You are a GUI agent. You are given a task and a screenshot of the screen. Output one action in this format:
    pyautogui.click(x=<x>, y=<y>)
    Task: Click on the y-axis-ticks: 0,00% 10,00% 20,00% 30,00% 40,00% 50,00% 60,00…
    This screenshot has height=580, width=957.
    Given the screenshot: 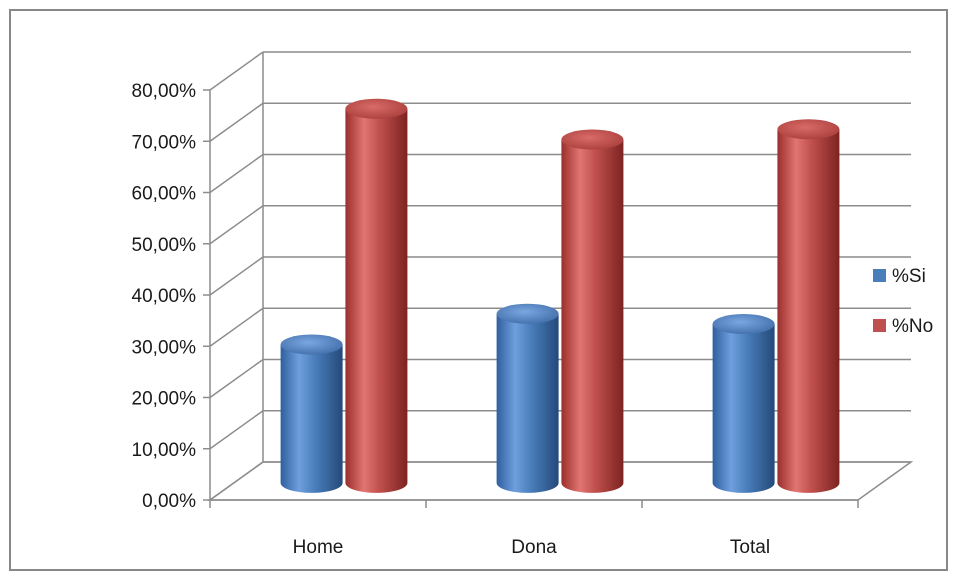 What is the action you would take?
    pyautogui.click(x=171, y=296)
    